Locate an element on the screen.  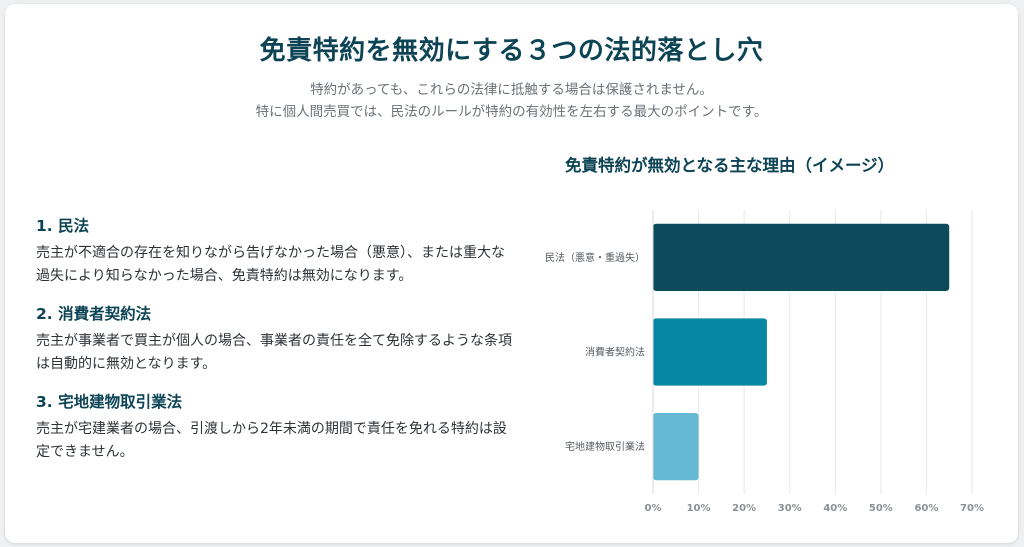
x-tick-label: 50% is located at coordinates (881, 508).